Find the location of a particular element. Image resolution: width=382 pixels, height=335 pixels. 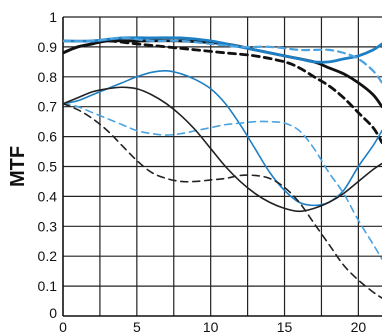

y-axis-label: MTF is located at coordinates (18, 166).